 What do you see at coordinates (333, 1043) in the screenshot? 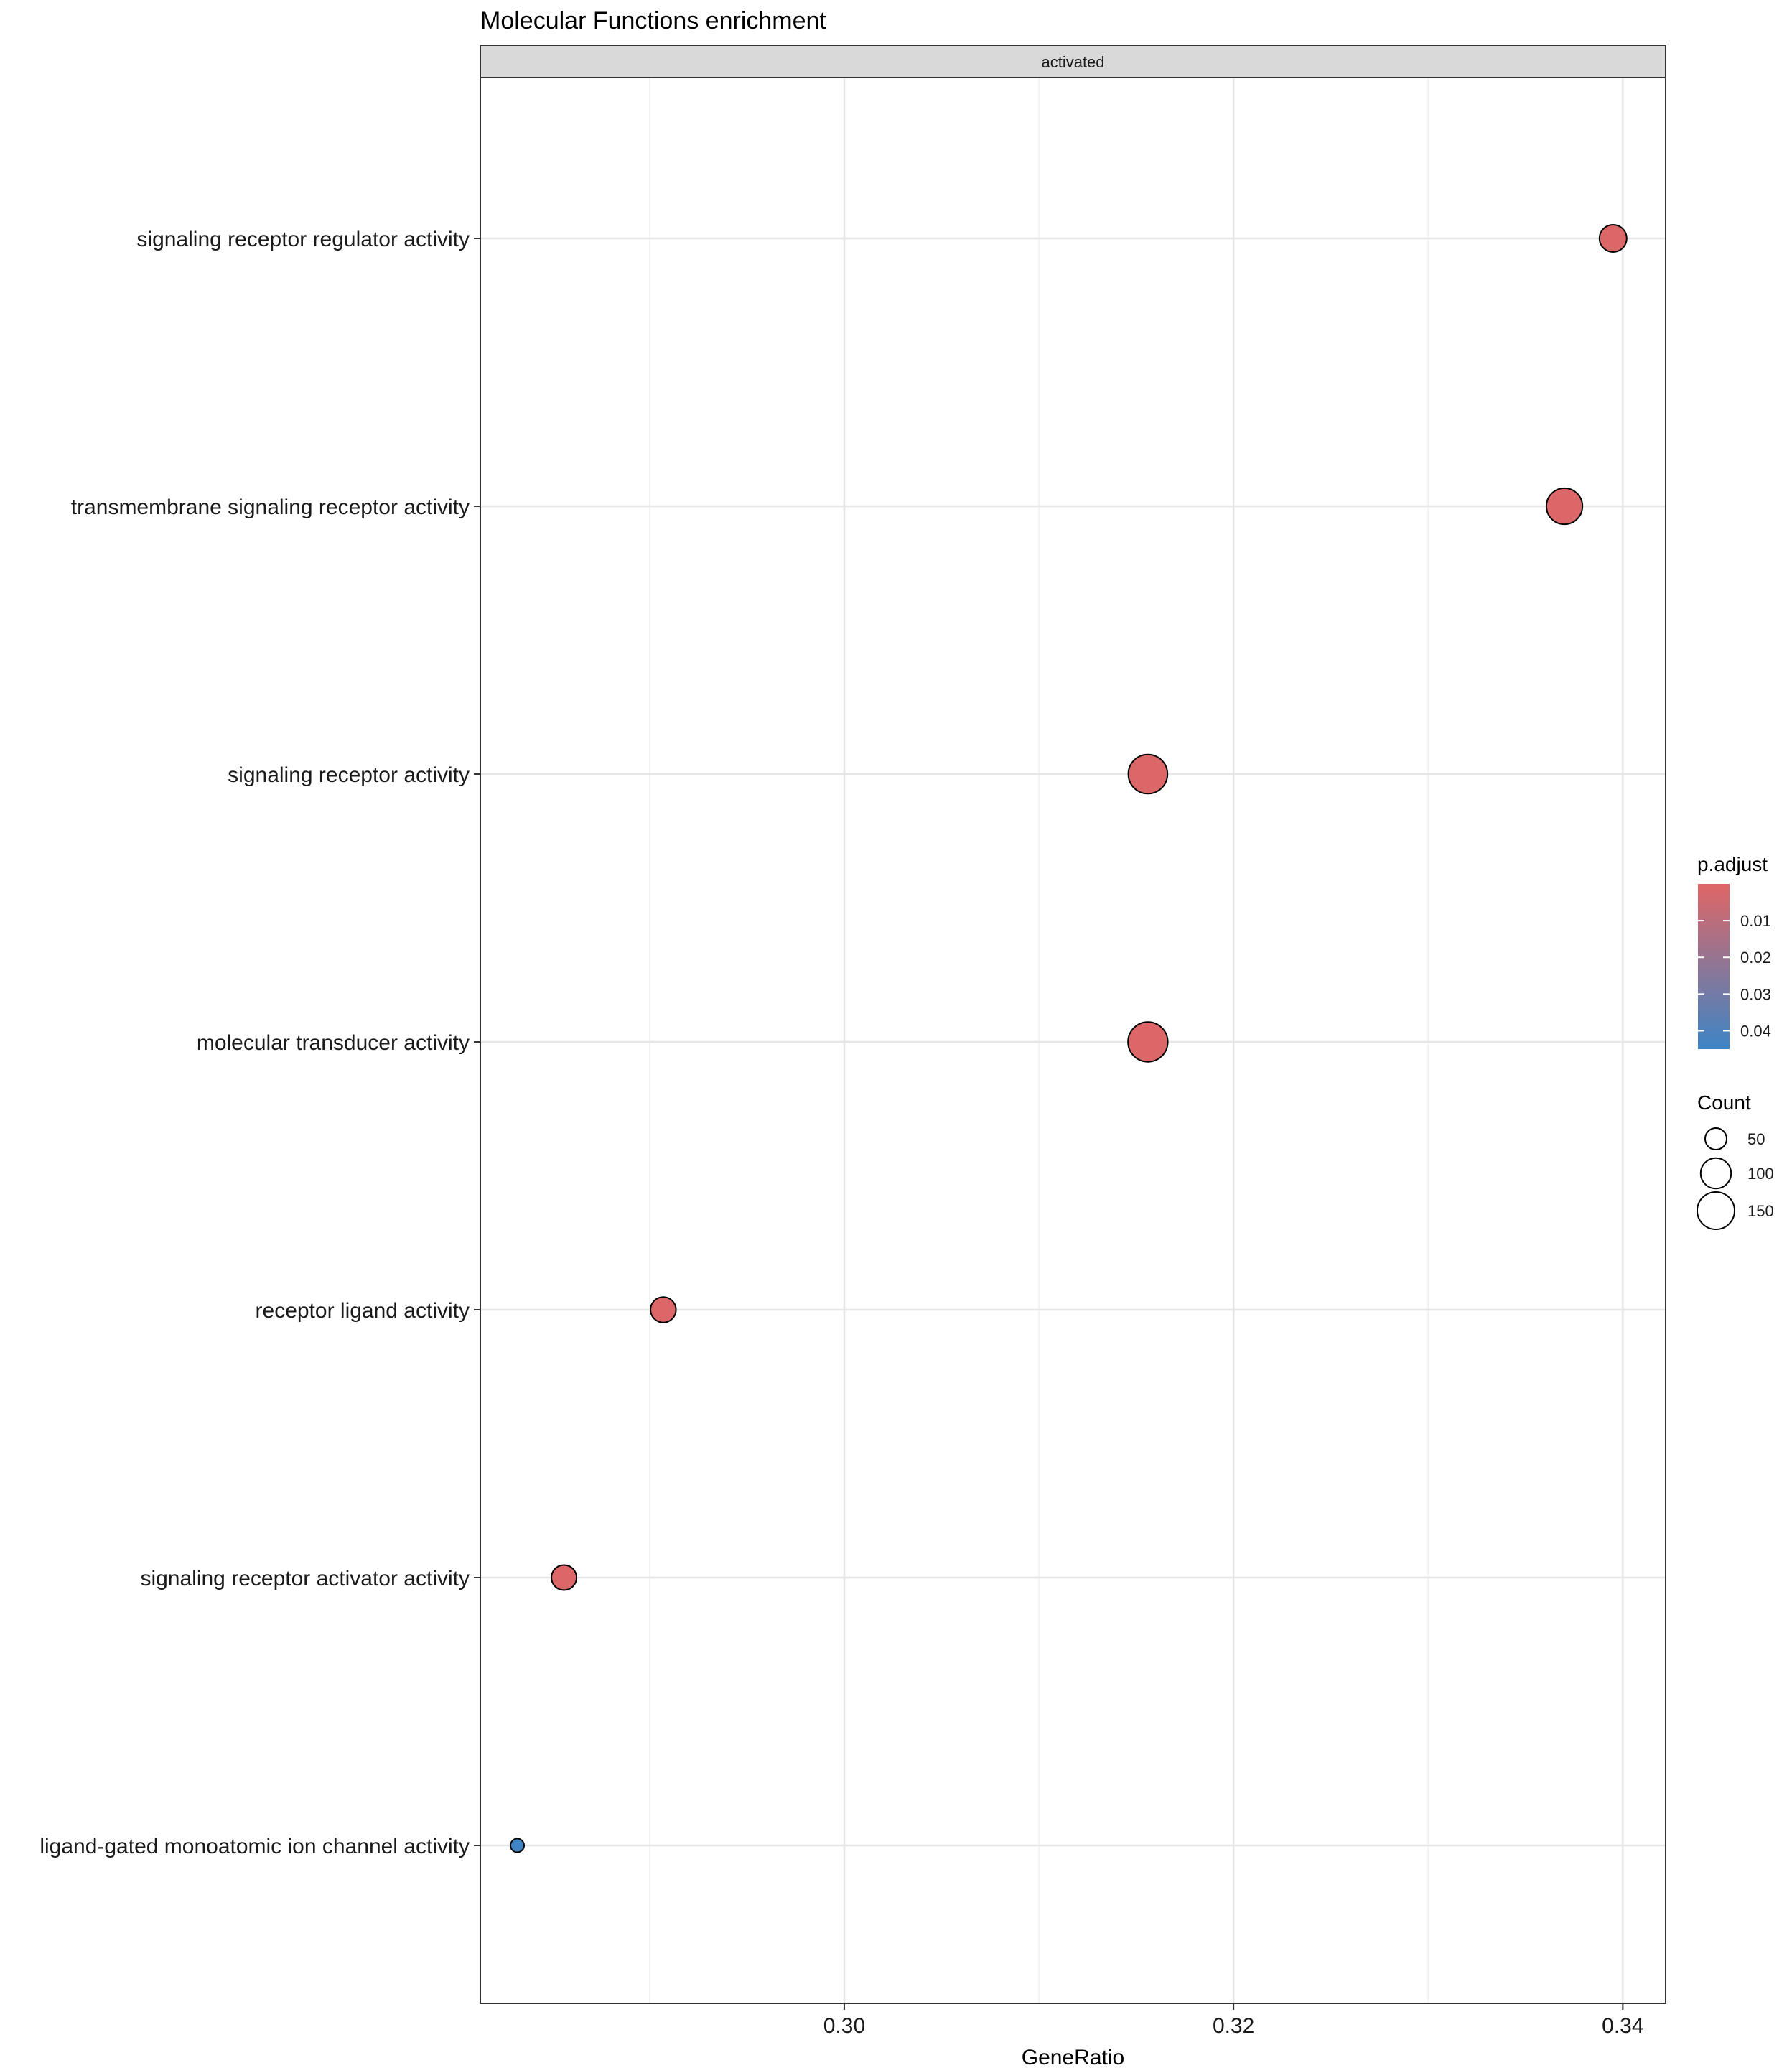
I see `y-tick-label: molecular transducer activity` at bounding box center [333, 1043].